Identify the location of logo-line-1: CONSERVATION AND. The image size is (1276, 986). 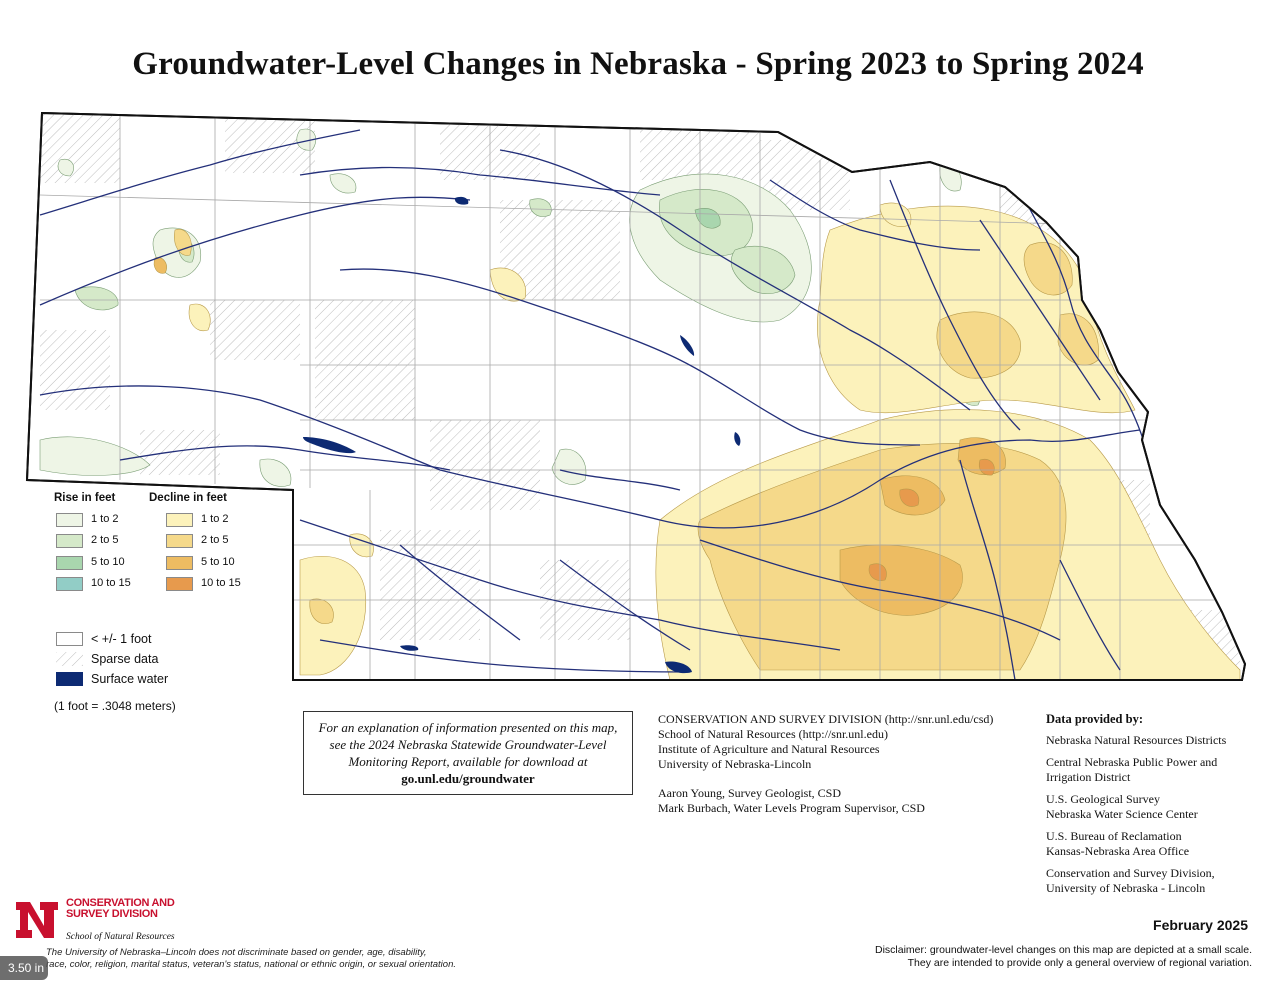
(120, 903).